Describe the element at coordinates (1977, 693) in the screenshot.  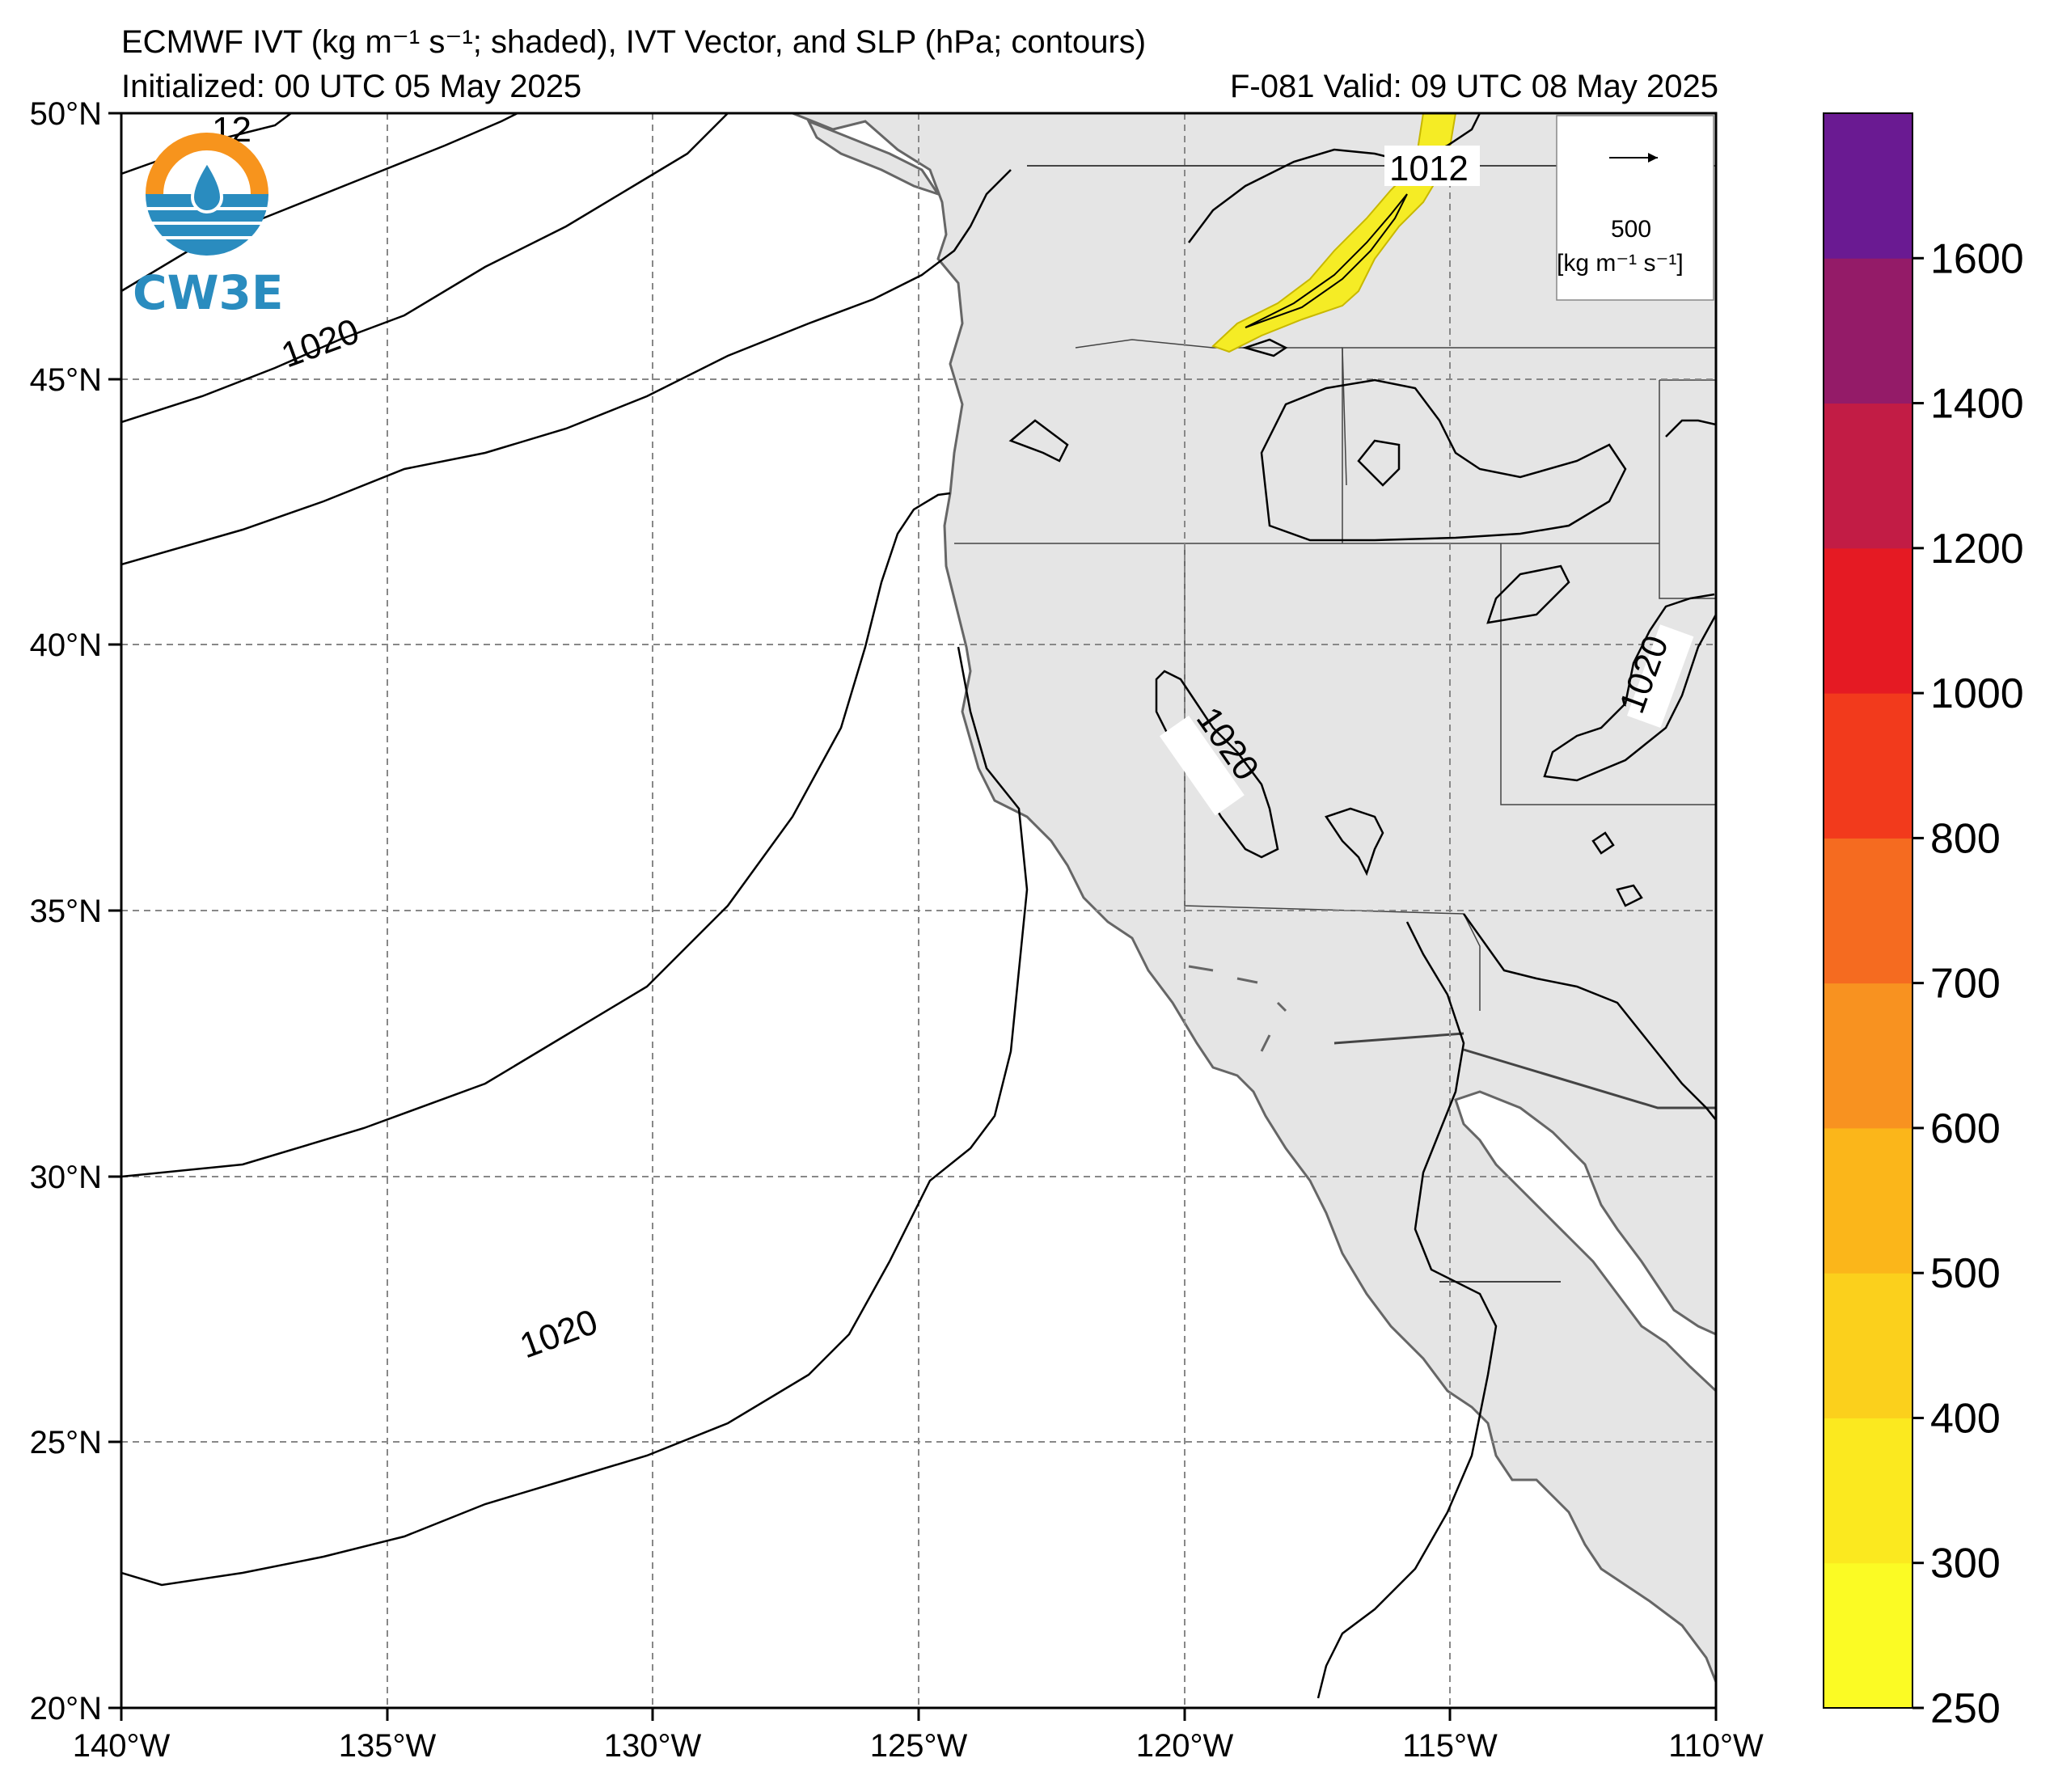
I see `colorbar-label: 1000` at that location.